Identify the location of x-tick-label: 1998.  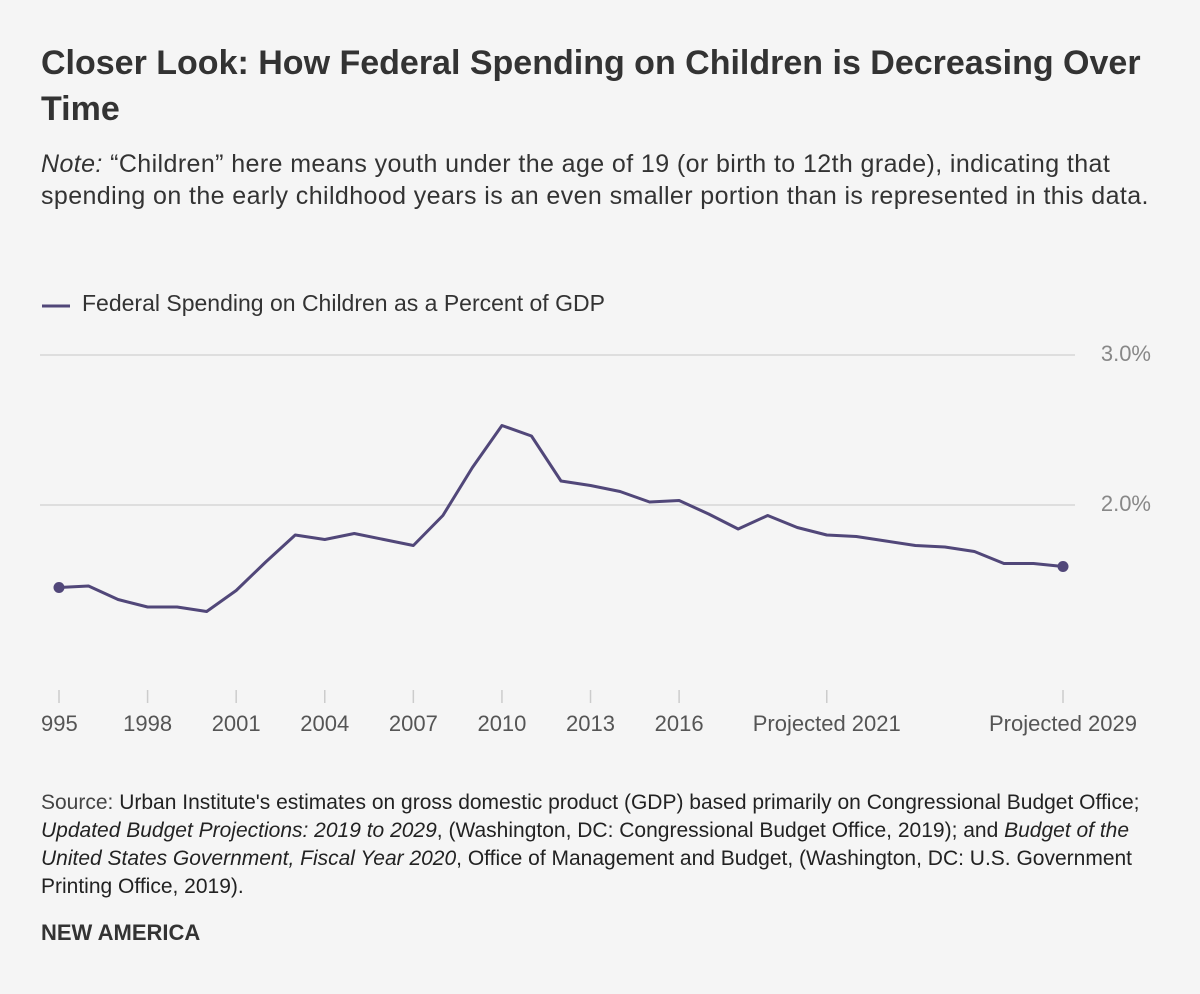
(147, 723).